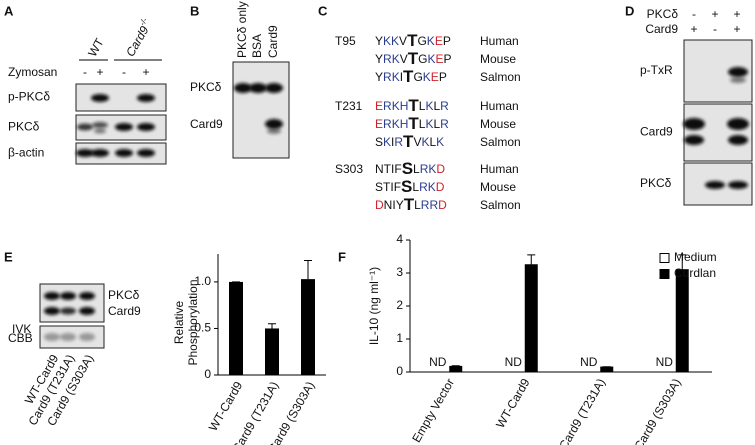  What do you see at coordinates (410, 168) in the screenshot?
I see `sequence: NTIFSLRKD` at bounding box center [410, 168].